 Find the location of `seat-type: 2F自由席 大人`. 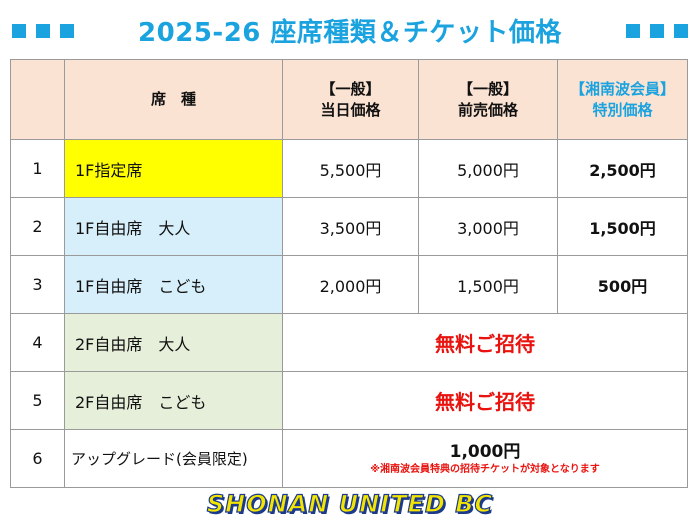

seat-type: 2F自由席 大人 is located at coordinates (173, 342).